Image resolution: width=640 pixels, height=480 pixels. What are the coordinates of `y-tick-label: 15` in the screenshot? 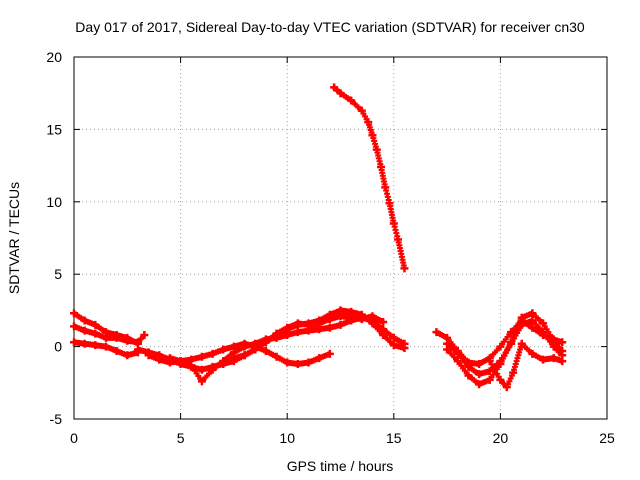 It's located at (54, 129).